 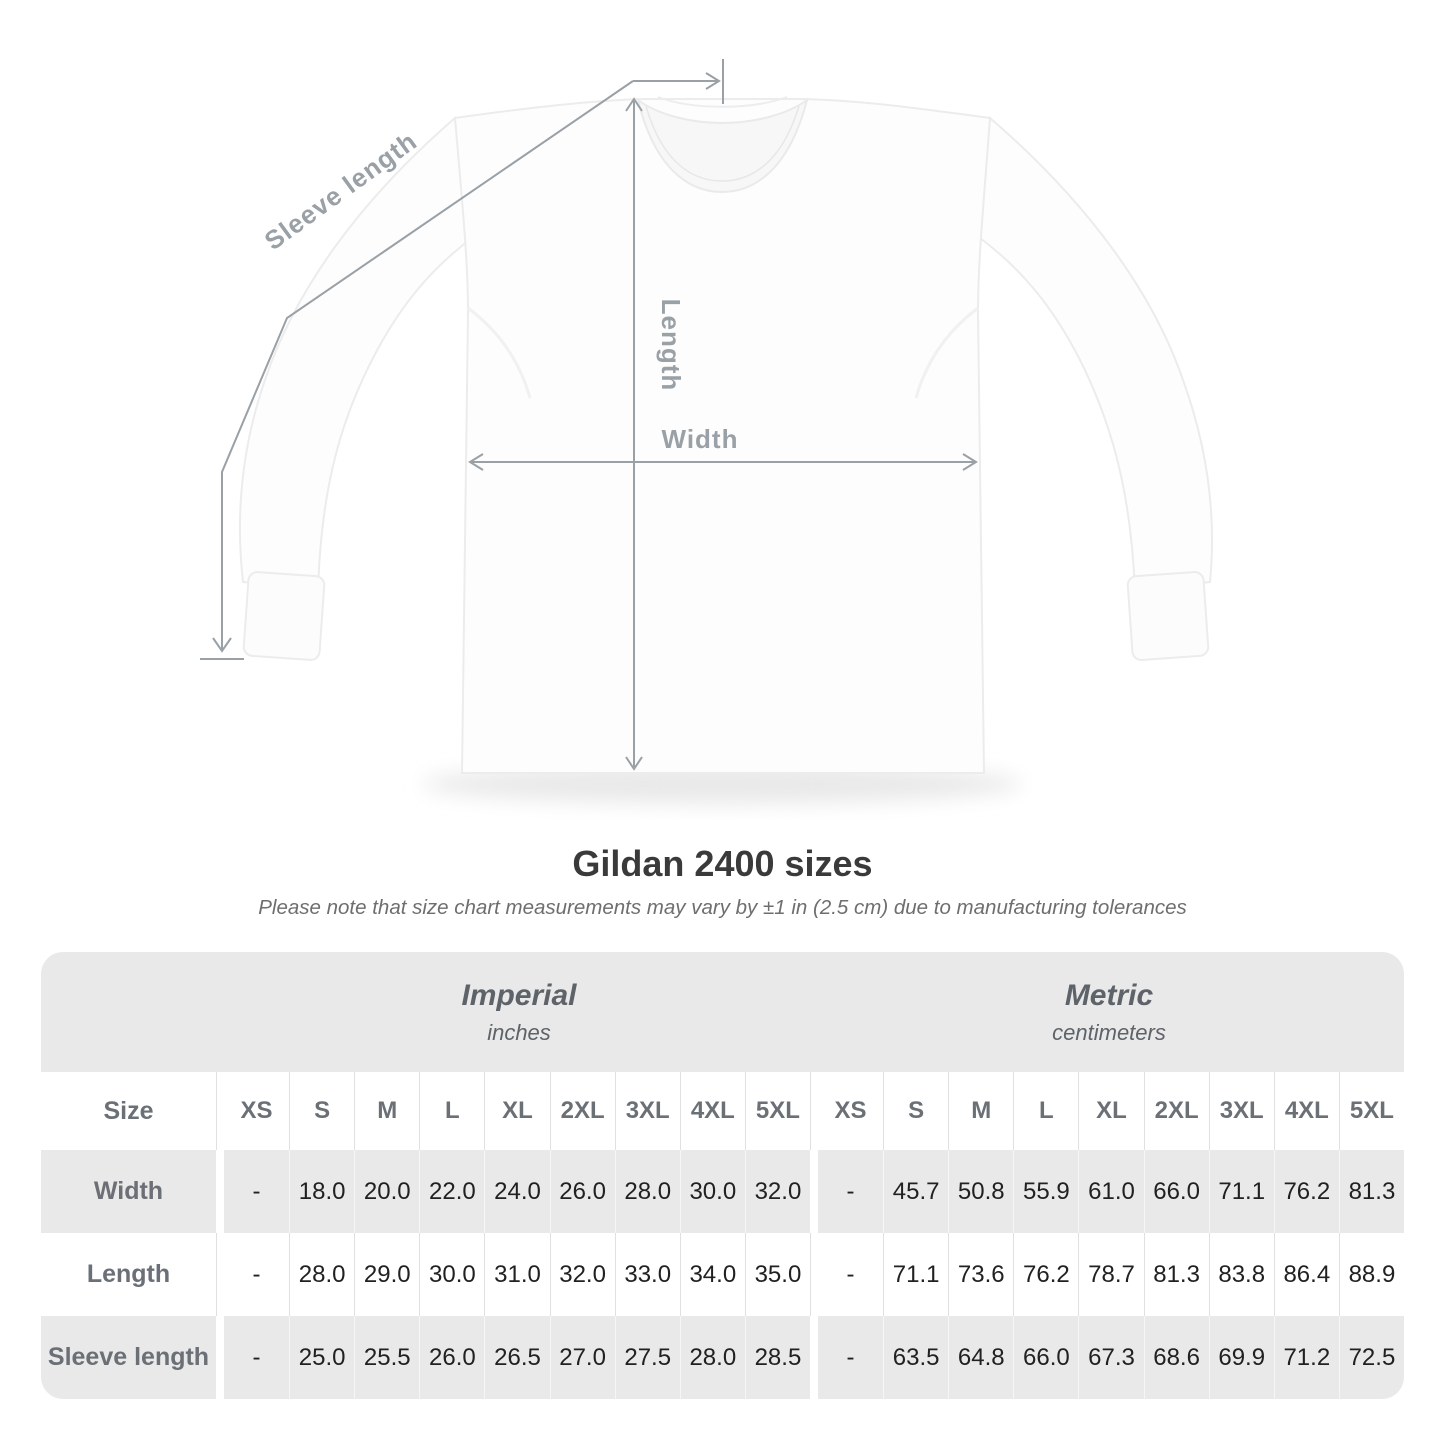 I want to click on value-cell: 68.6, so click(x=1176, y=1357).